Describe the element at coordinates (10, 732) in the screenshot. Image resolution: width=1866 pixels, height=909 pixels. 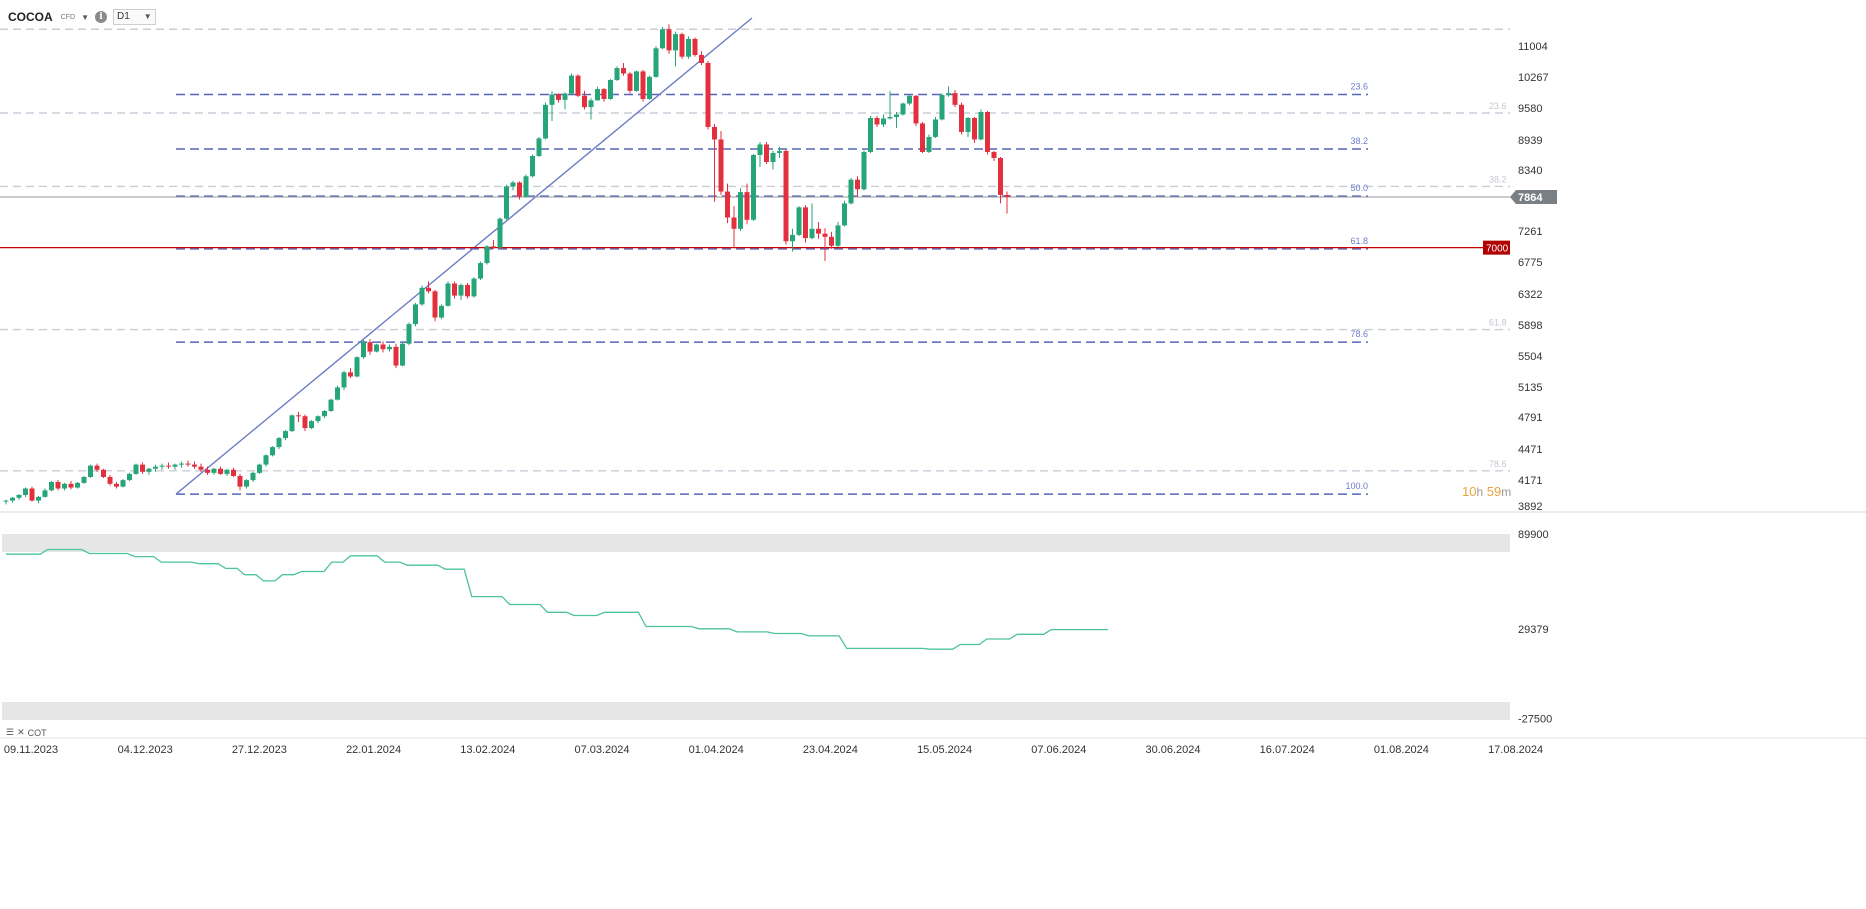
I see `menu-icon: ☰` at that location.